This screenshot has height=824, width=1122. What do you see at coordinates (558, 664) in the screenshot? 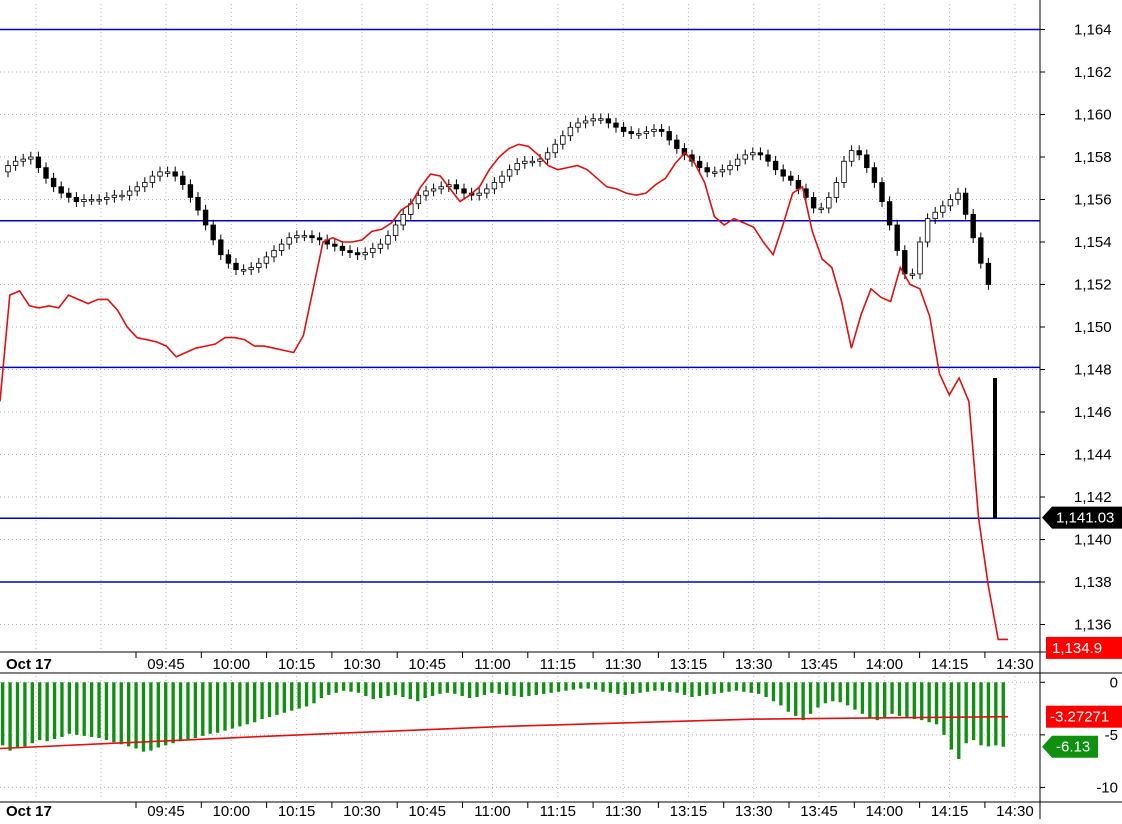
I see `price-xtick-label: 11:15` at bounding box center [558, 664].